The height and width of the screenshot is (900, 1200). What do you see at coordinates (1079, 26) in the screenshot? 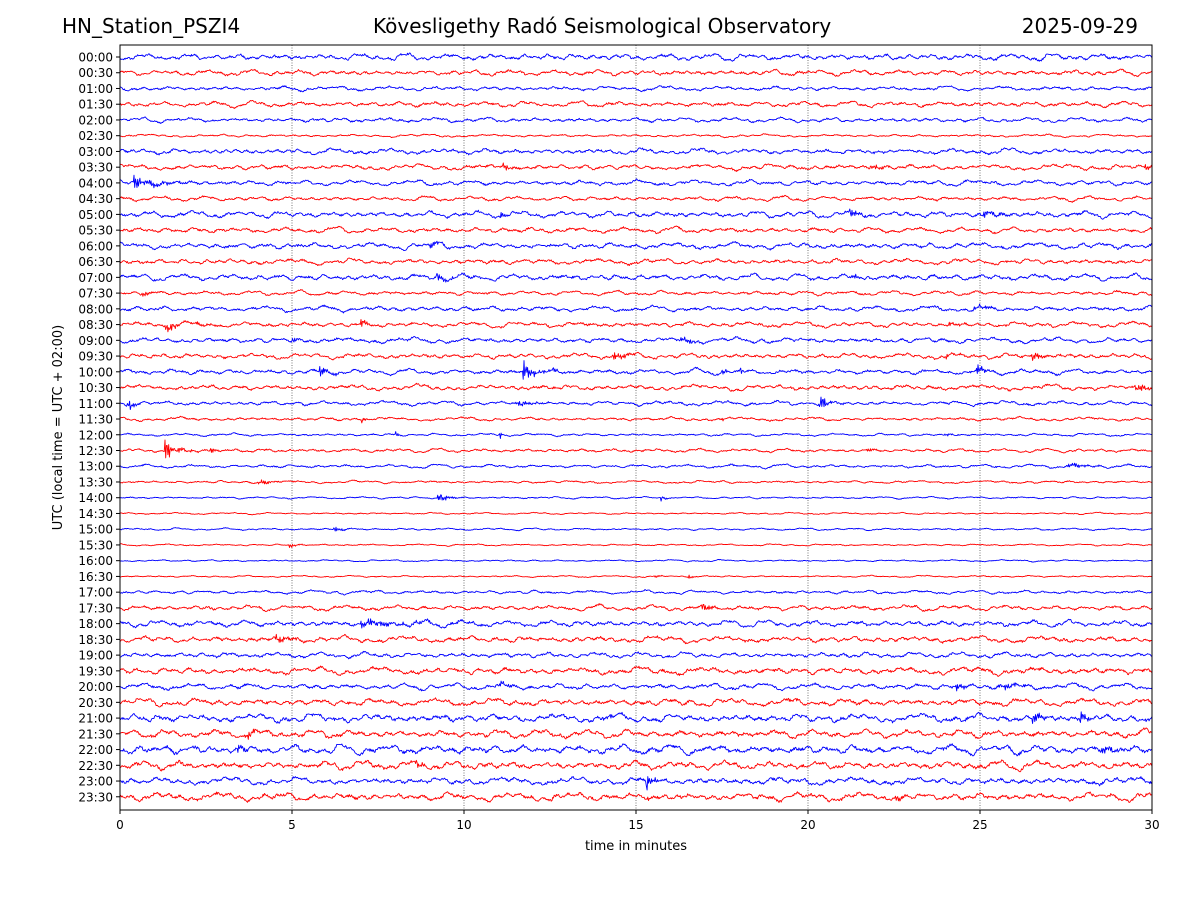
I see `chart-date: 2025-09-29` at bounding box center [1079, 26].